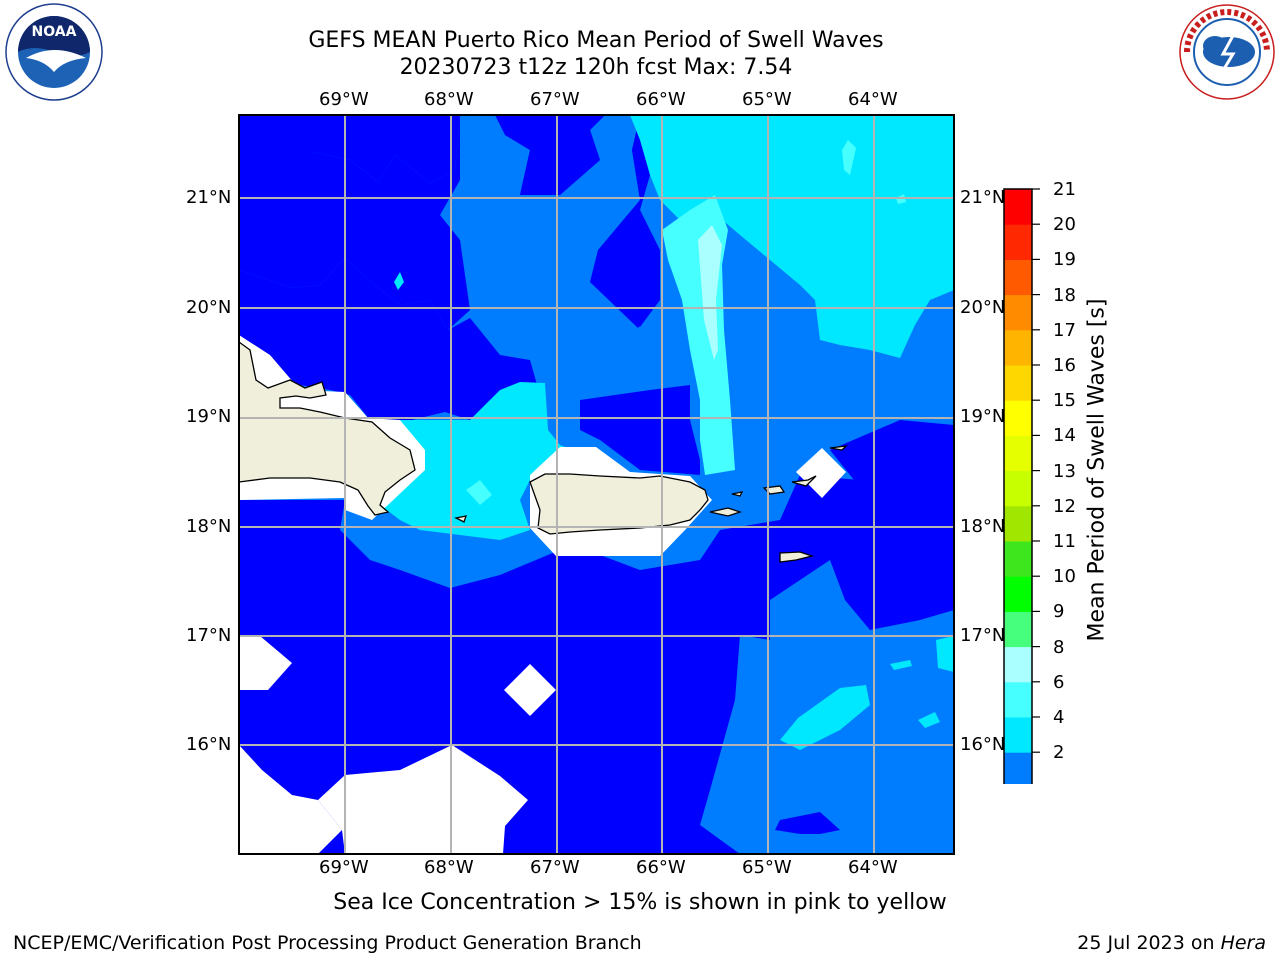 The width and height of the screenshot is (1280, 960). What do you see at coordinates (1059, 717) in the screenshot?
I see `colorbar-tick-label: 4` at bounding box center [1059, 717].